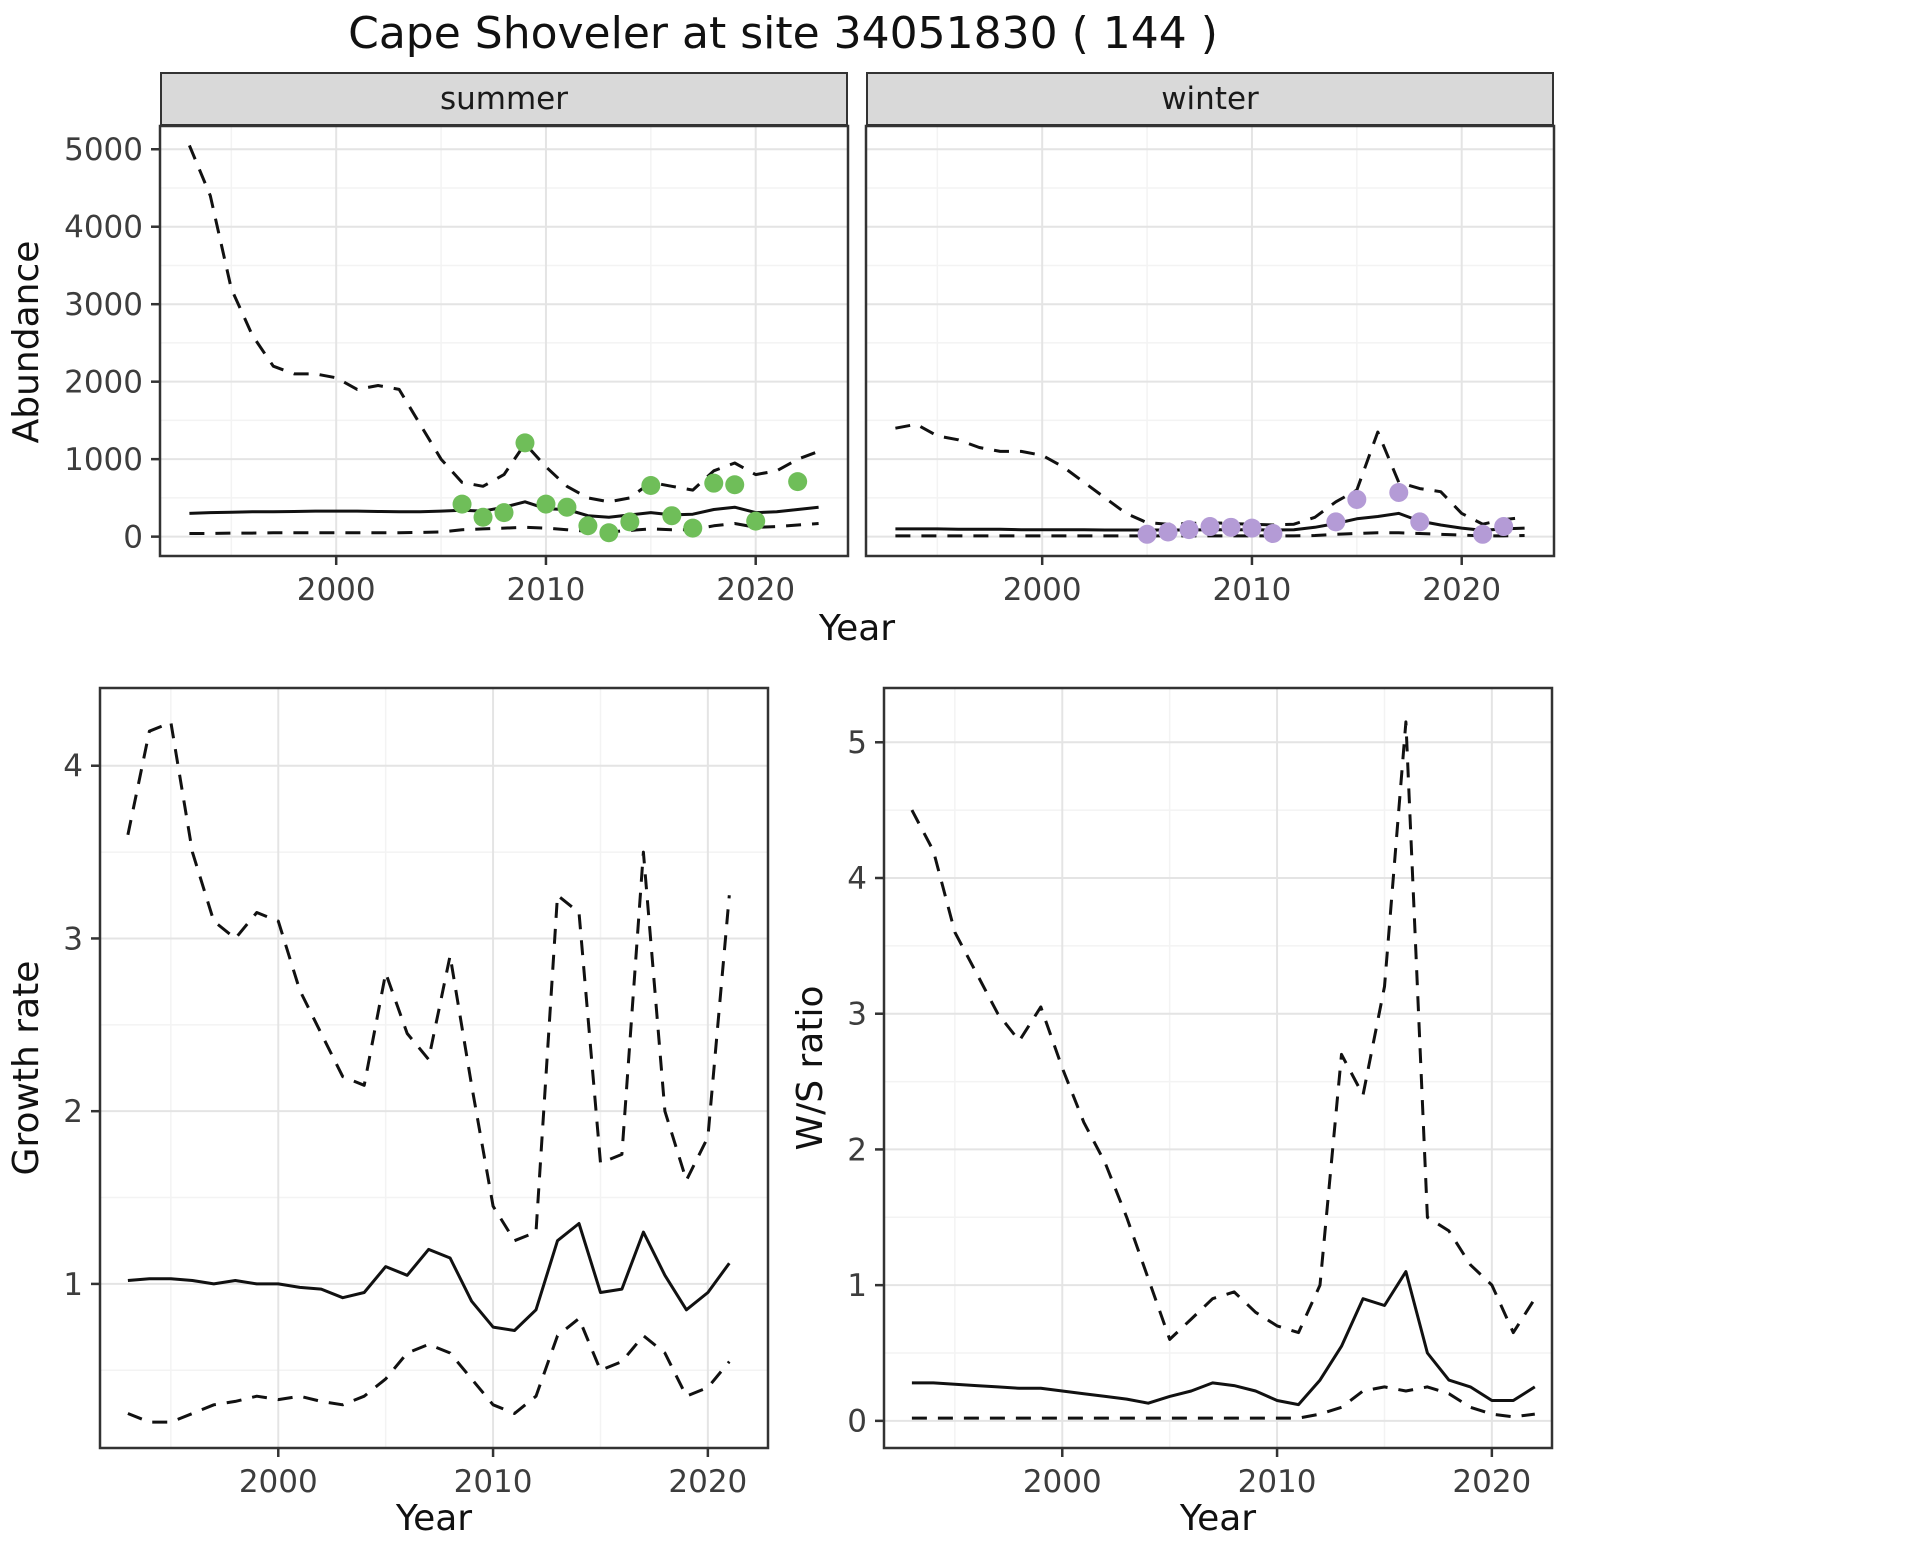  I want to click on svg-text: 3000, so click(103, 305).